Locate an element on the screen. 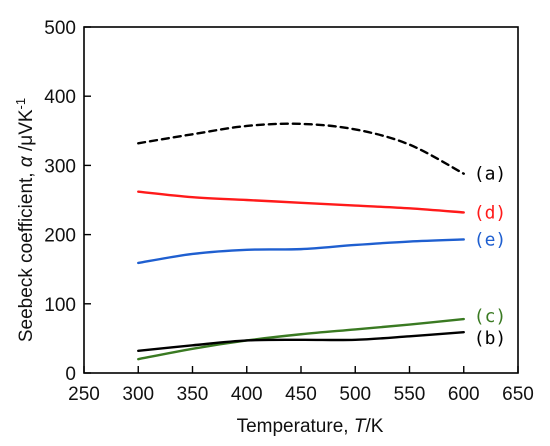 The height and width of the screenshot is (446, 550). series-label-a: (a) is located at coordinates (490, 174).